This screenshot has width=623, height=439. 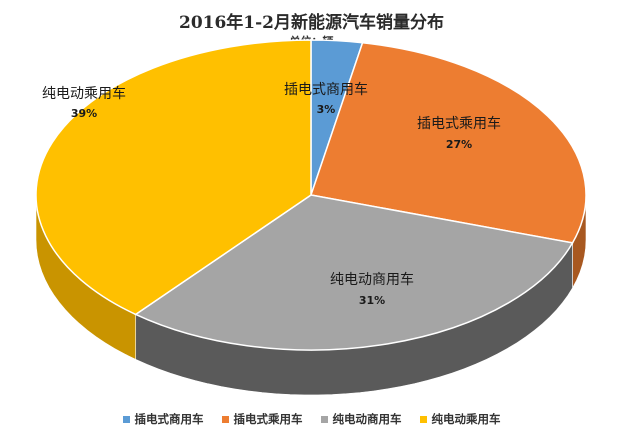 What do you see at coordinates (311, 419) in the screenshot?
I see `legend: 插电式商用车 插电式乘用车 纯电动商用车 纯电动乘用车` at bounding box center [311, 419].